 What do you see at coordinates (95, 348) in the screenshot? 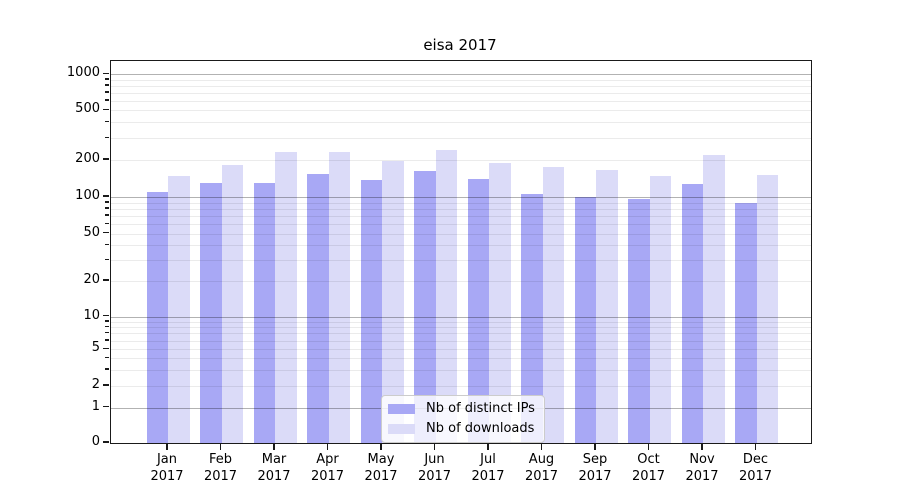
I see `y-tick-label: 5` at bounding box center [95, 348].